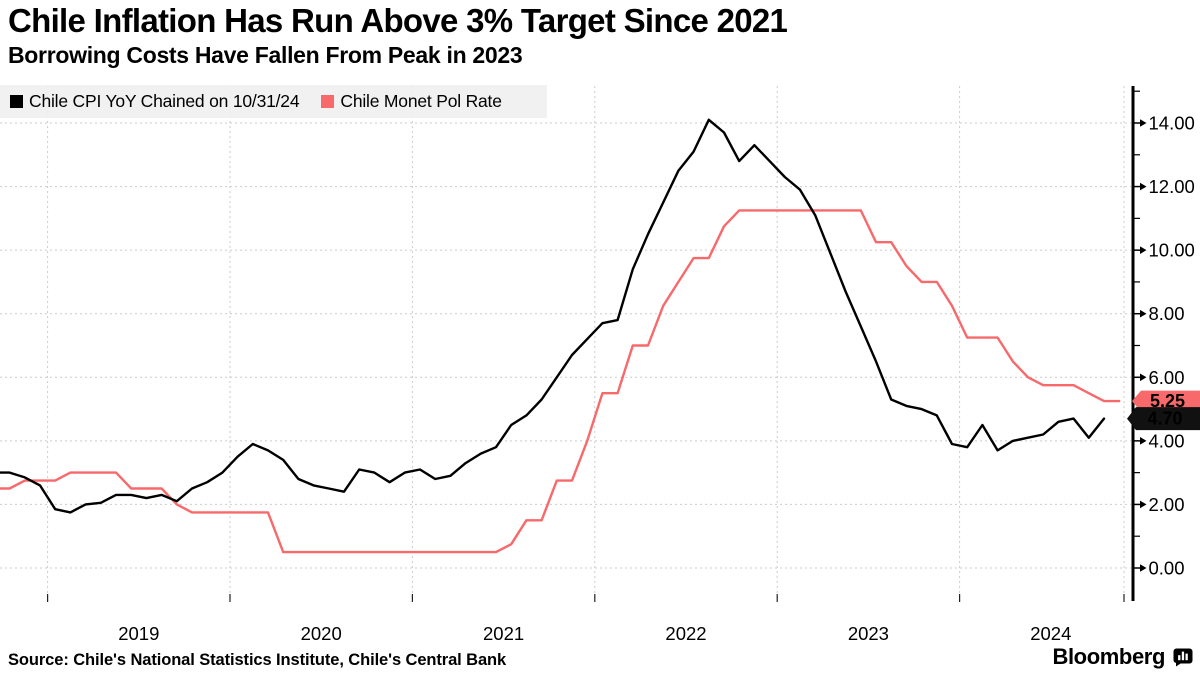 The width and height of the screenshot is (1200, 675). I want to click on legend-item-cpi: Chile CPI YoY Chained on 10/31/24, so click(155, 101).